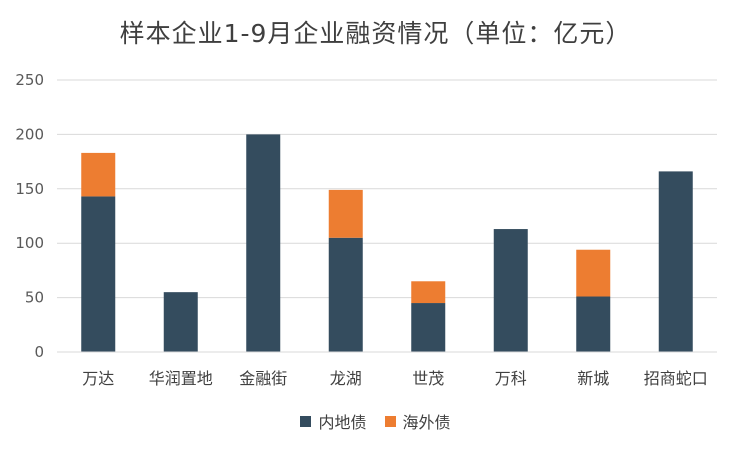 The image size is (751, 451). Describe the element at coordinates (39, 352) in the screenshot. I see `y-tick-label: 0` at that location.